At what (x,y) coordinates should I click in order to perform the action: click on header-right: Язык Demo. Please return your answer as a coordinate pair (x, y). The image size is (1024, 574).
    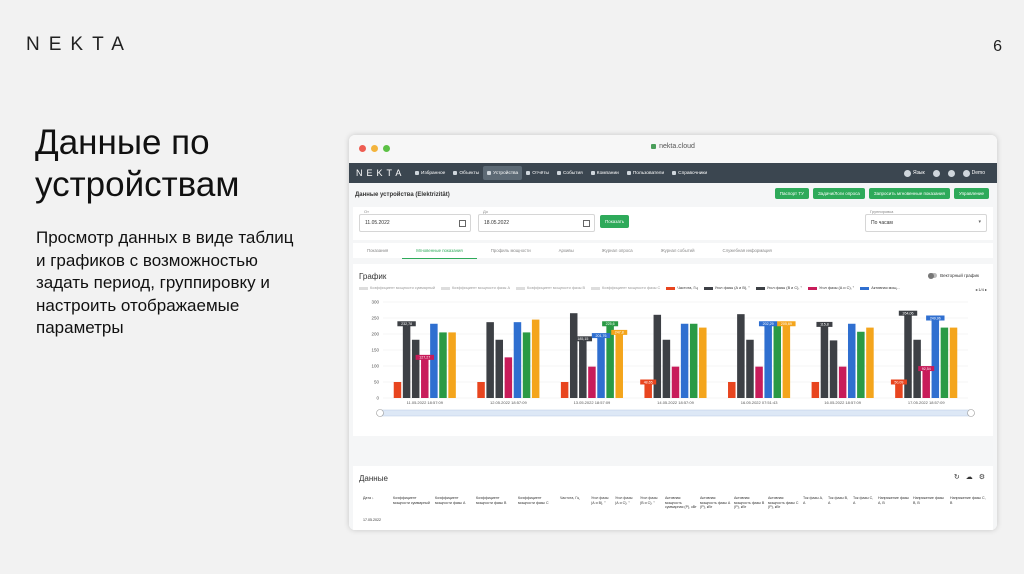
    Looking at the image, I should click on (944, 173).